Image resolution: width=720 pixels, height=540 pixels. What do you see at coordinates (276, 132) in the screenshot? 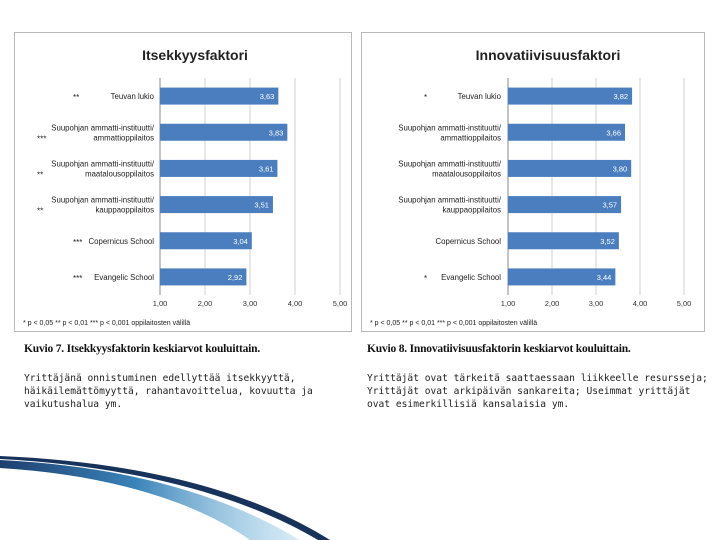
I see `bar-value-label: 3,83` at bounding box center [276, 132].